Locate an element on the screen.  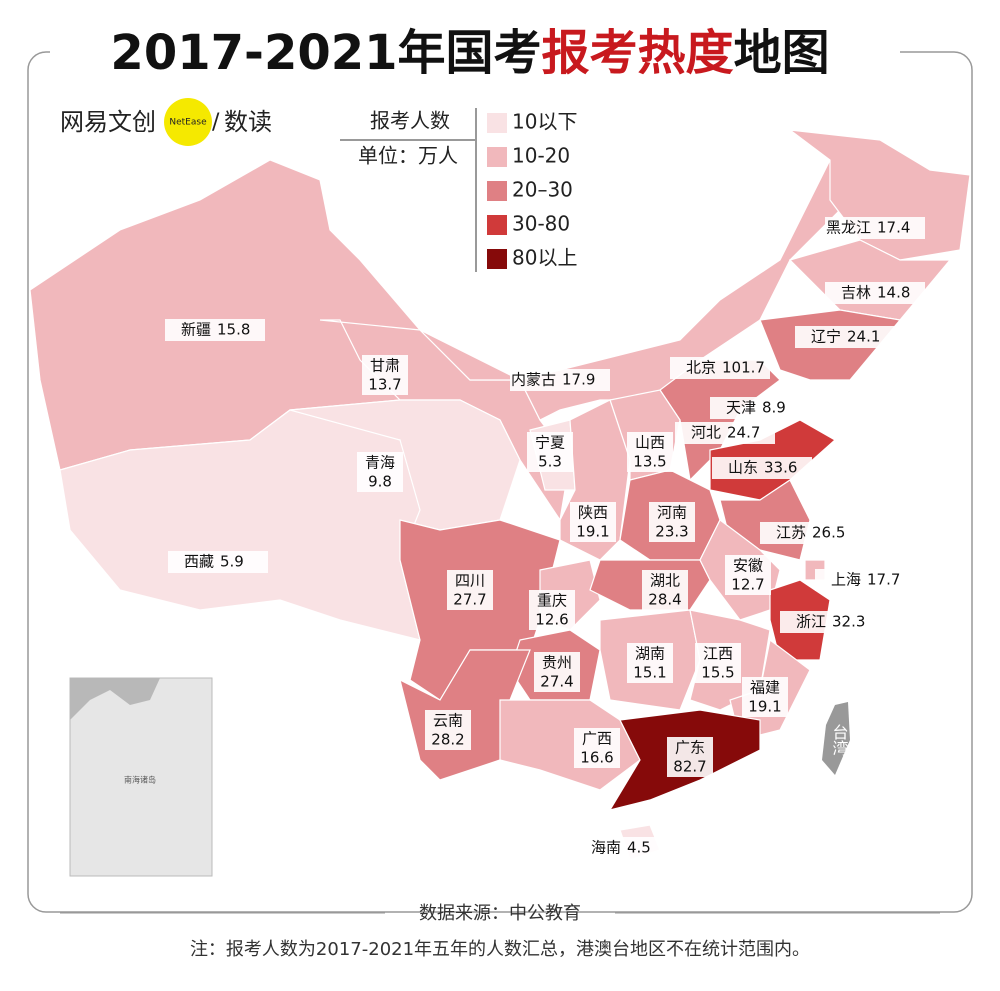
region-name: 河南 is located at coordinates (672, 513).